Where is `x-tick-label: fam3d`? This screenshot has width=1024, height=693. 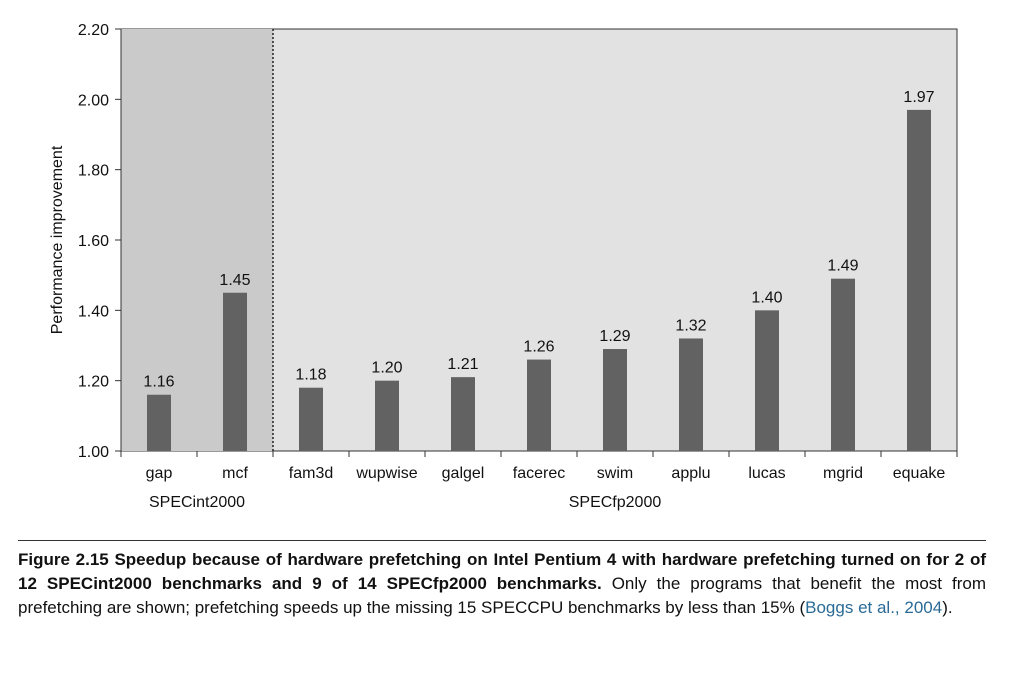 x-tick-label: fam3d is located at coordinates (311, 473).